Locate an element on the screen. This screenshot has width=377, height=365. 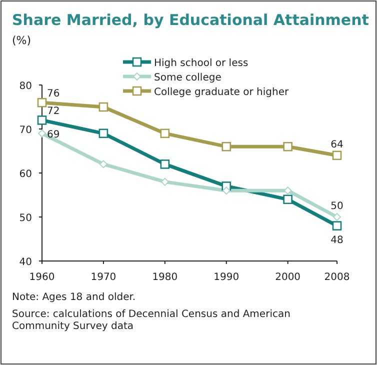
x-tick-label: 2000 is located at coordinates (288, 277).